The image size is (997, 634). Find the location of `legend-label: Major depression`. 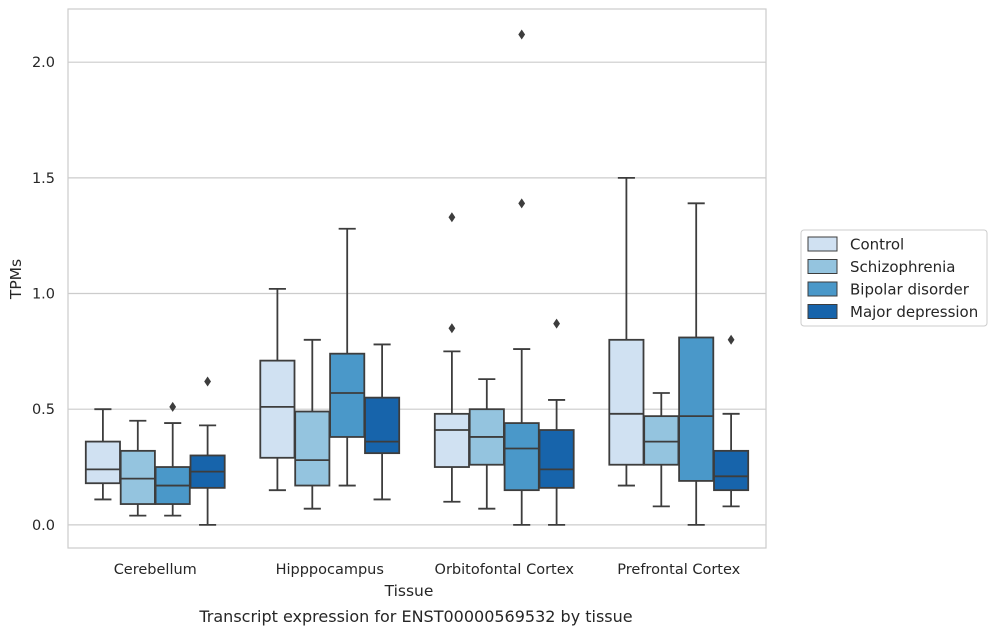

legend-label: Major depression is located at coordinates (914, 312).